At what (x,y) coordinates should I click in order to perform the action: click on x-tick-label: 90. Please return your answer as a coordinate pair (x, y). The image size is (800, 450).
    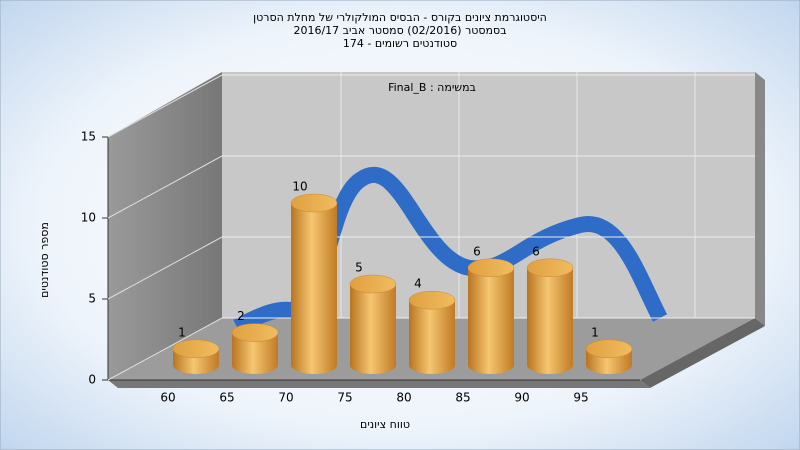
    Looking at the image, I should click on (521, 398).